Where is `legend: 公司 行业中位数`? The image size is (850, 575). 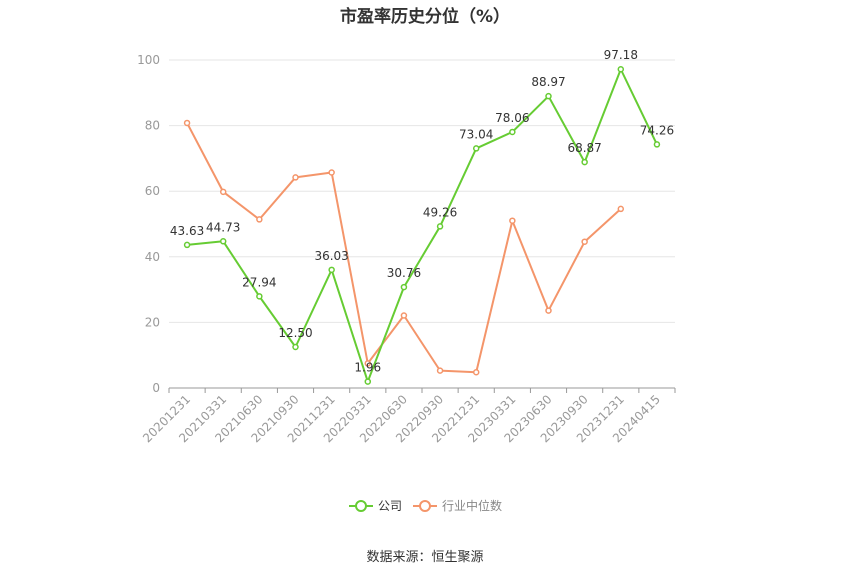
legend: 公司 行业中位数 is located at coordinates (425, 505).